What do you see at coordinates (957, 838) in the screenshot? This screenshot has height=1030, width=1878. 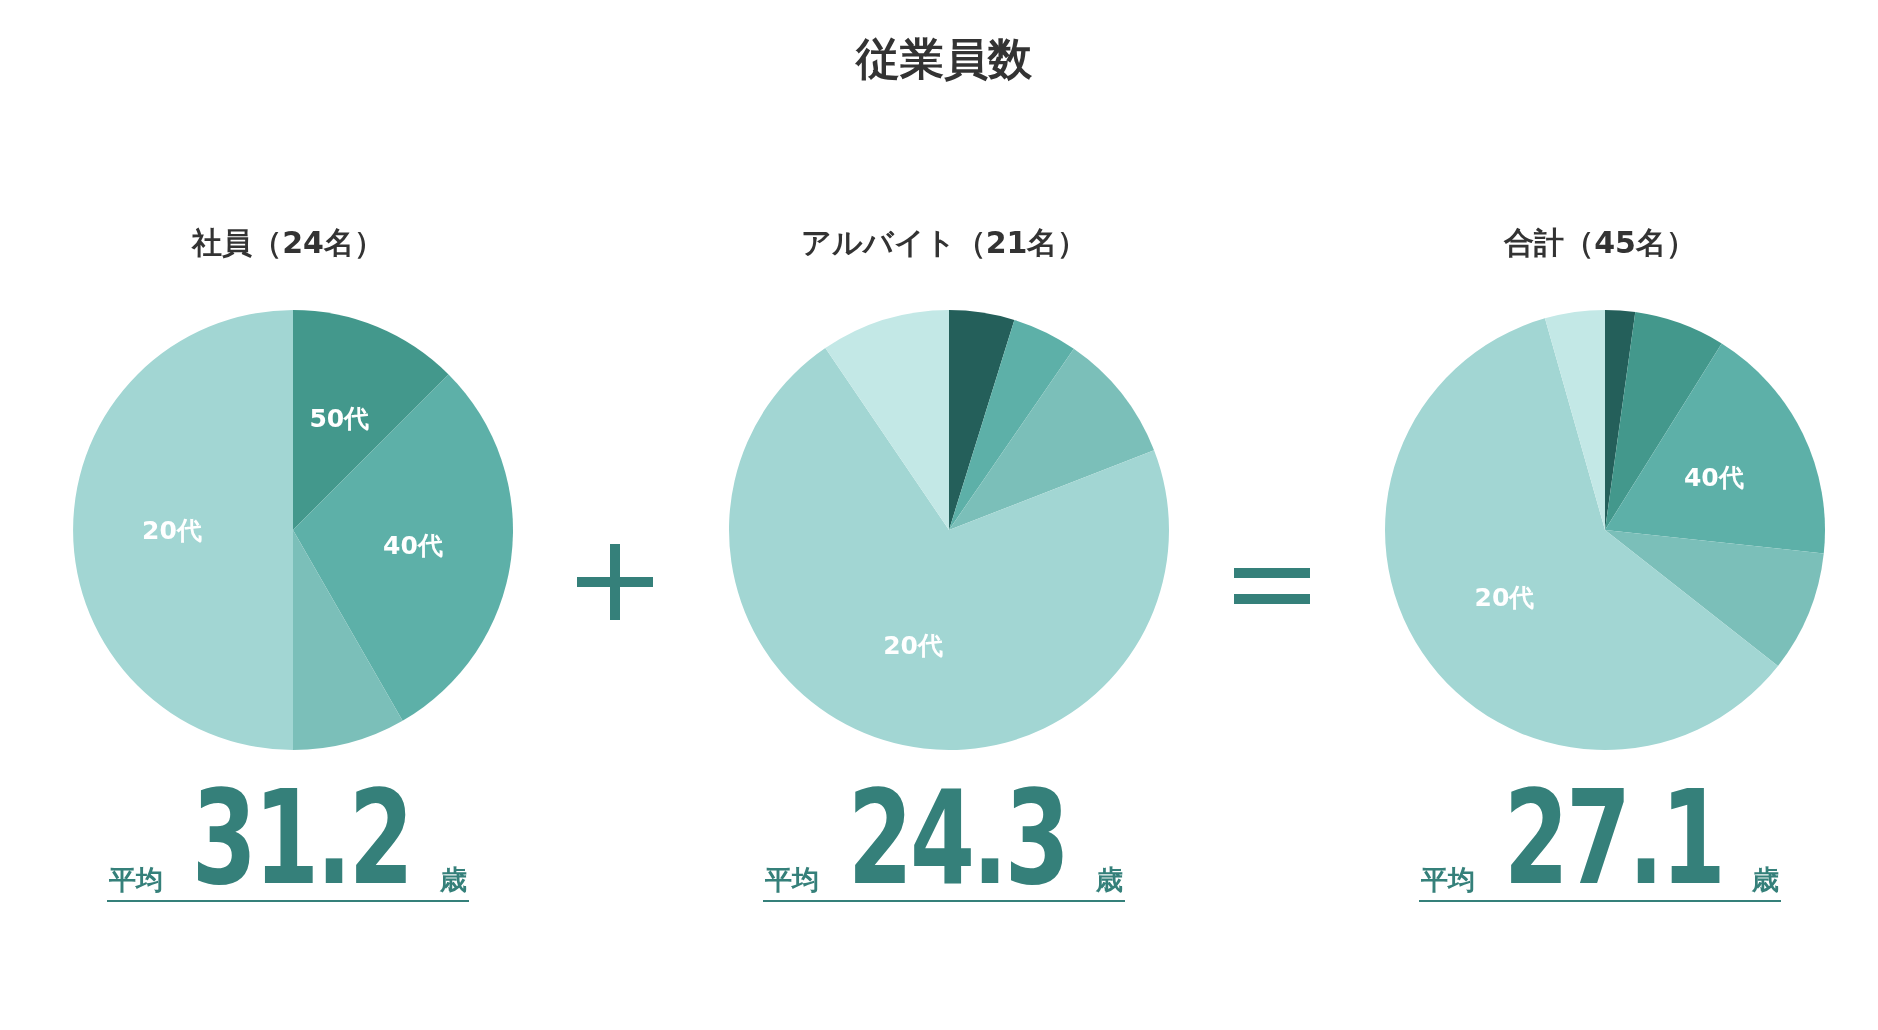 I see `text: 24.3` at bounding box center [957, 838].